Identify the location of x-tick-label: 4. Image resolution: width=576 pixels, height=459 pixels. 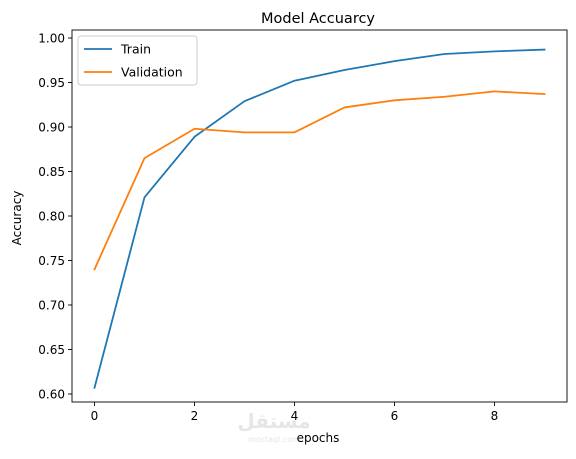
(295, 416).